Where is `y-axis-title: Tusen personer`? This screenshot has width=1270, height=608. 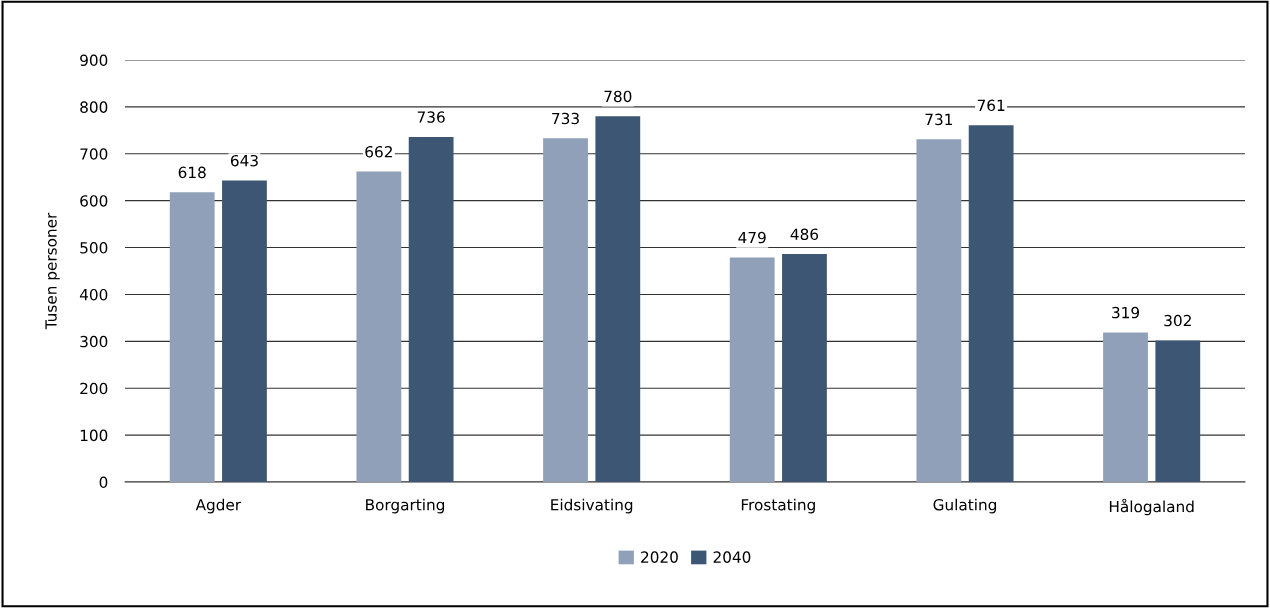
y-axis-title: Tusen personer is located at coordinates (52, 271).